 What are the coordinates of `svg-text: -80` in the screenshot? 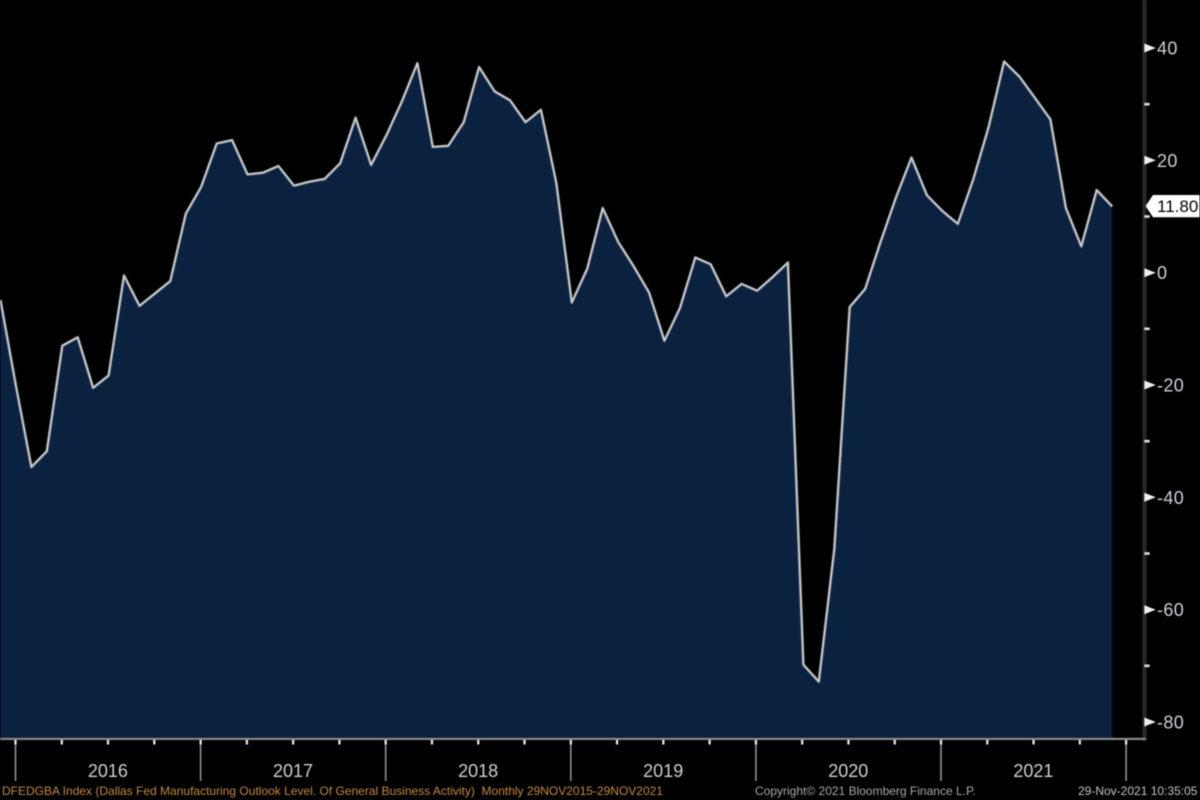 It's located at (1170, 723).